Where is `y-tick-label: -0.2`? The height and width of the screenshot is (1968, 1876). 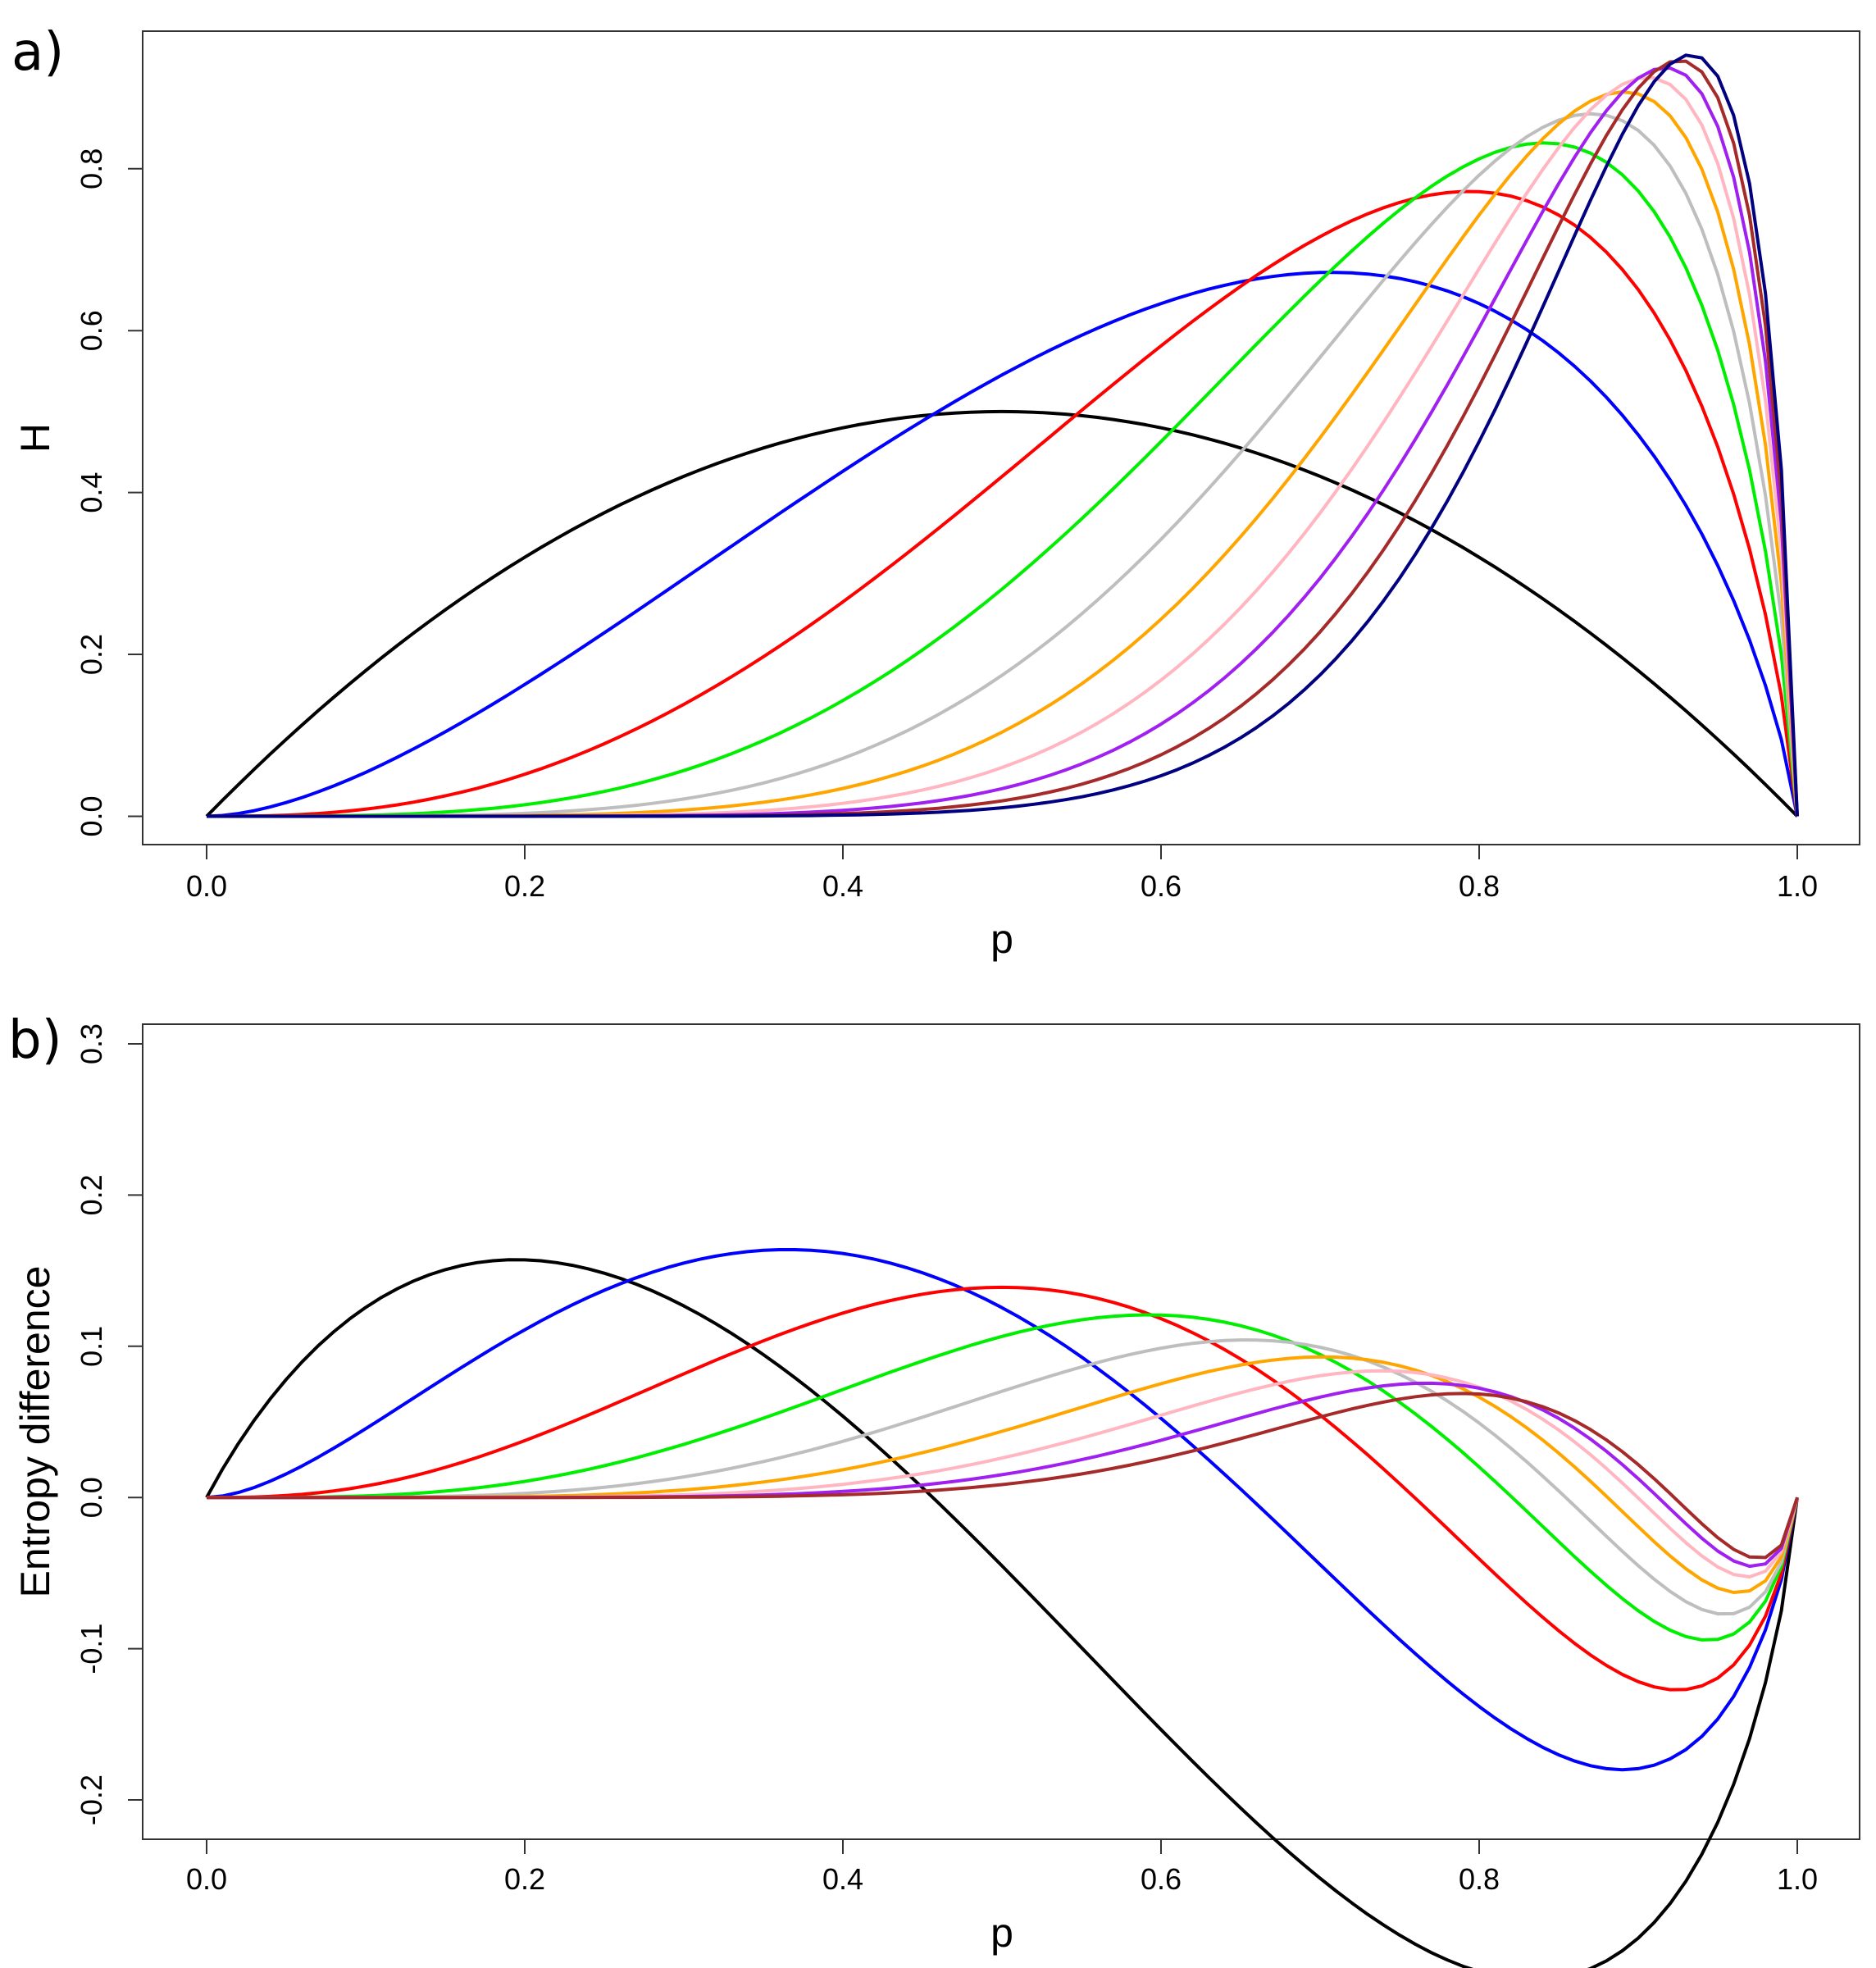
y-tick-label: -0.2 is located at coordinates (91, 1799).